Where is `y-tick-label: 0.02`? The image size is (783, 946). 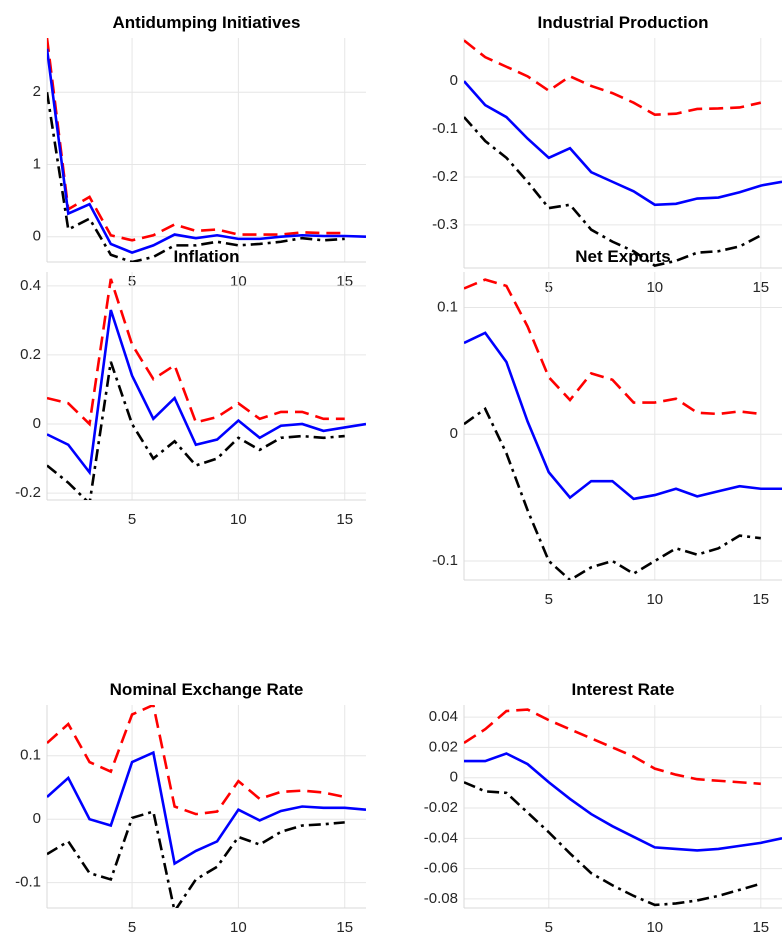
y-tick-label: 0.02 is located at coordinates (443, 746).